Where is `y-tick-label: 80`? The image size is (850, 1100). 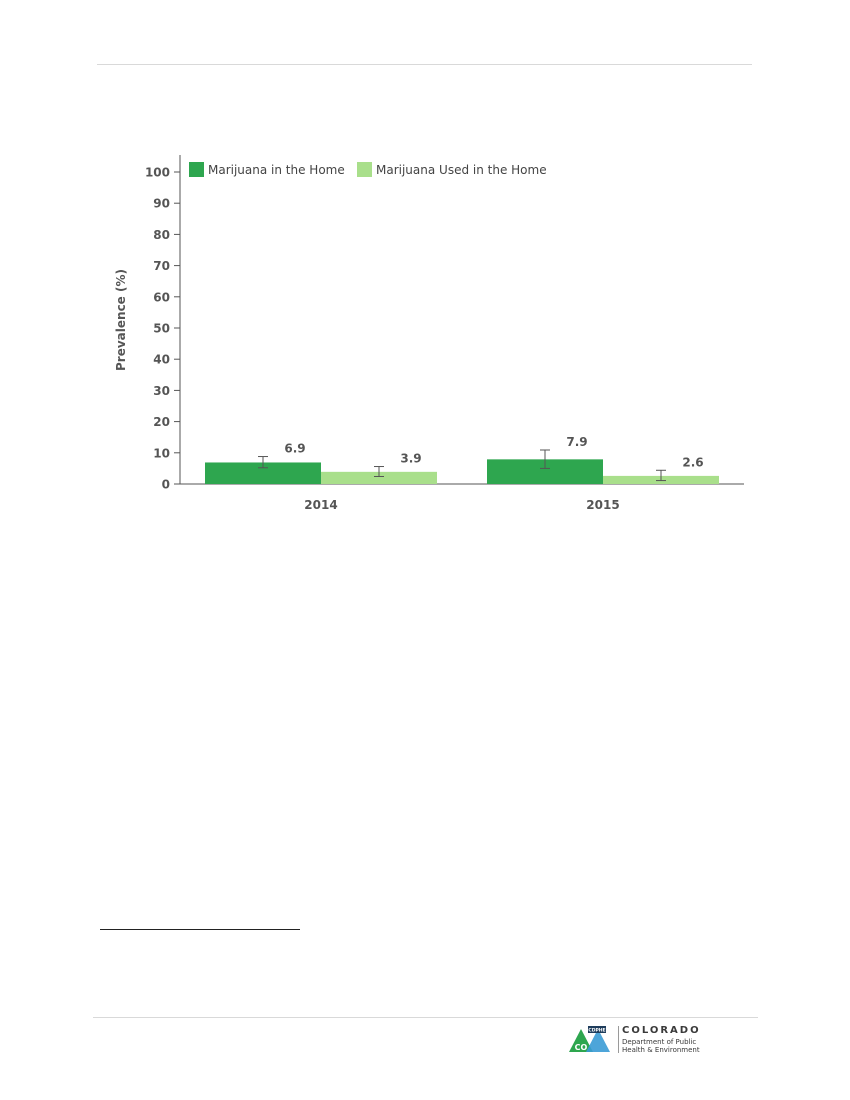 y-tick-label: 80 is located at coordinates (161, 235).